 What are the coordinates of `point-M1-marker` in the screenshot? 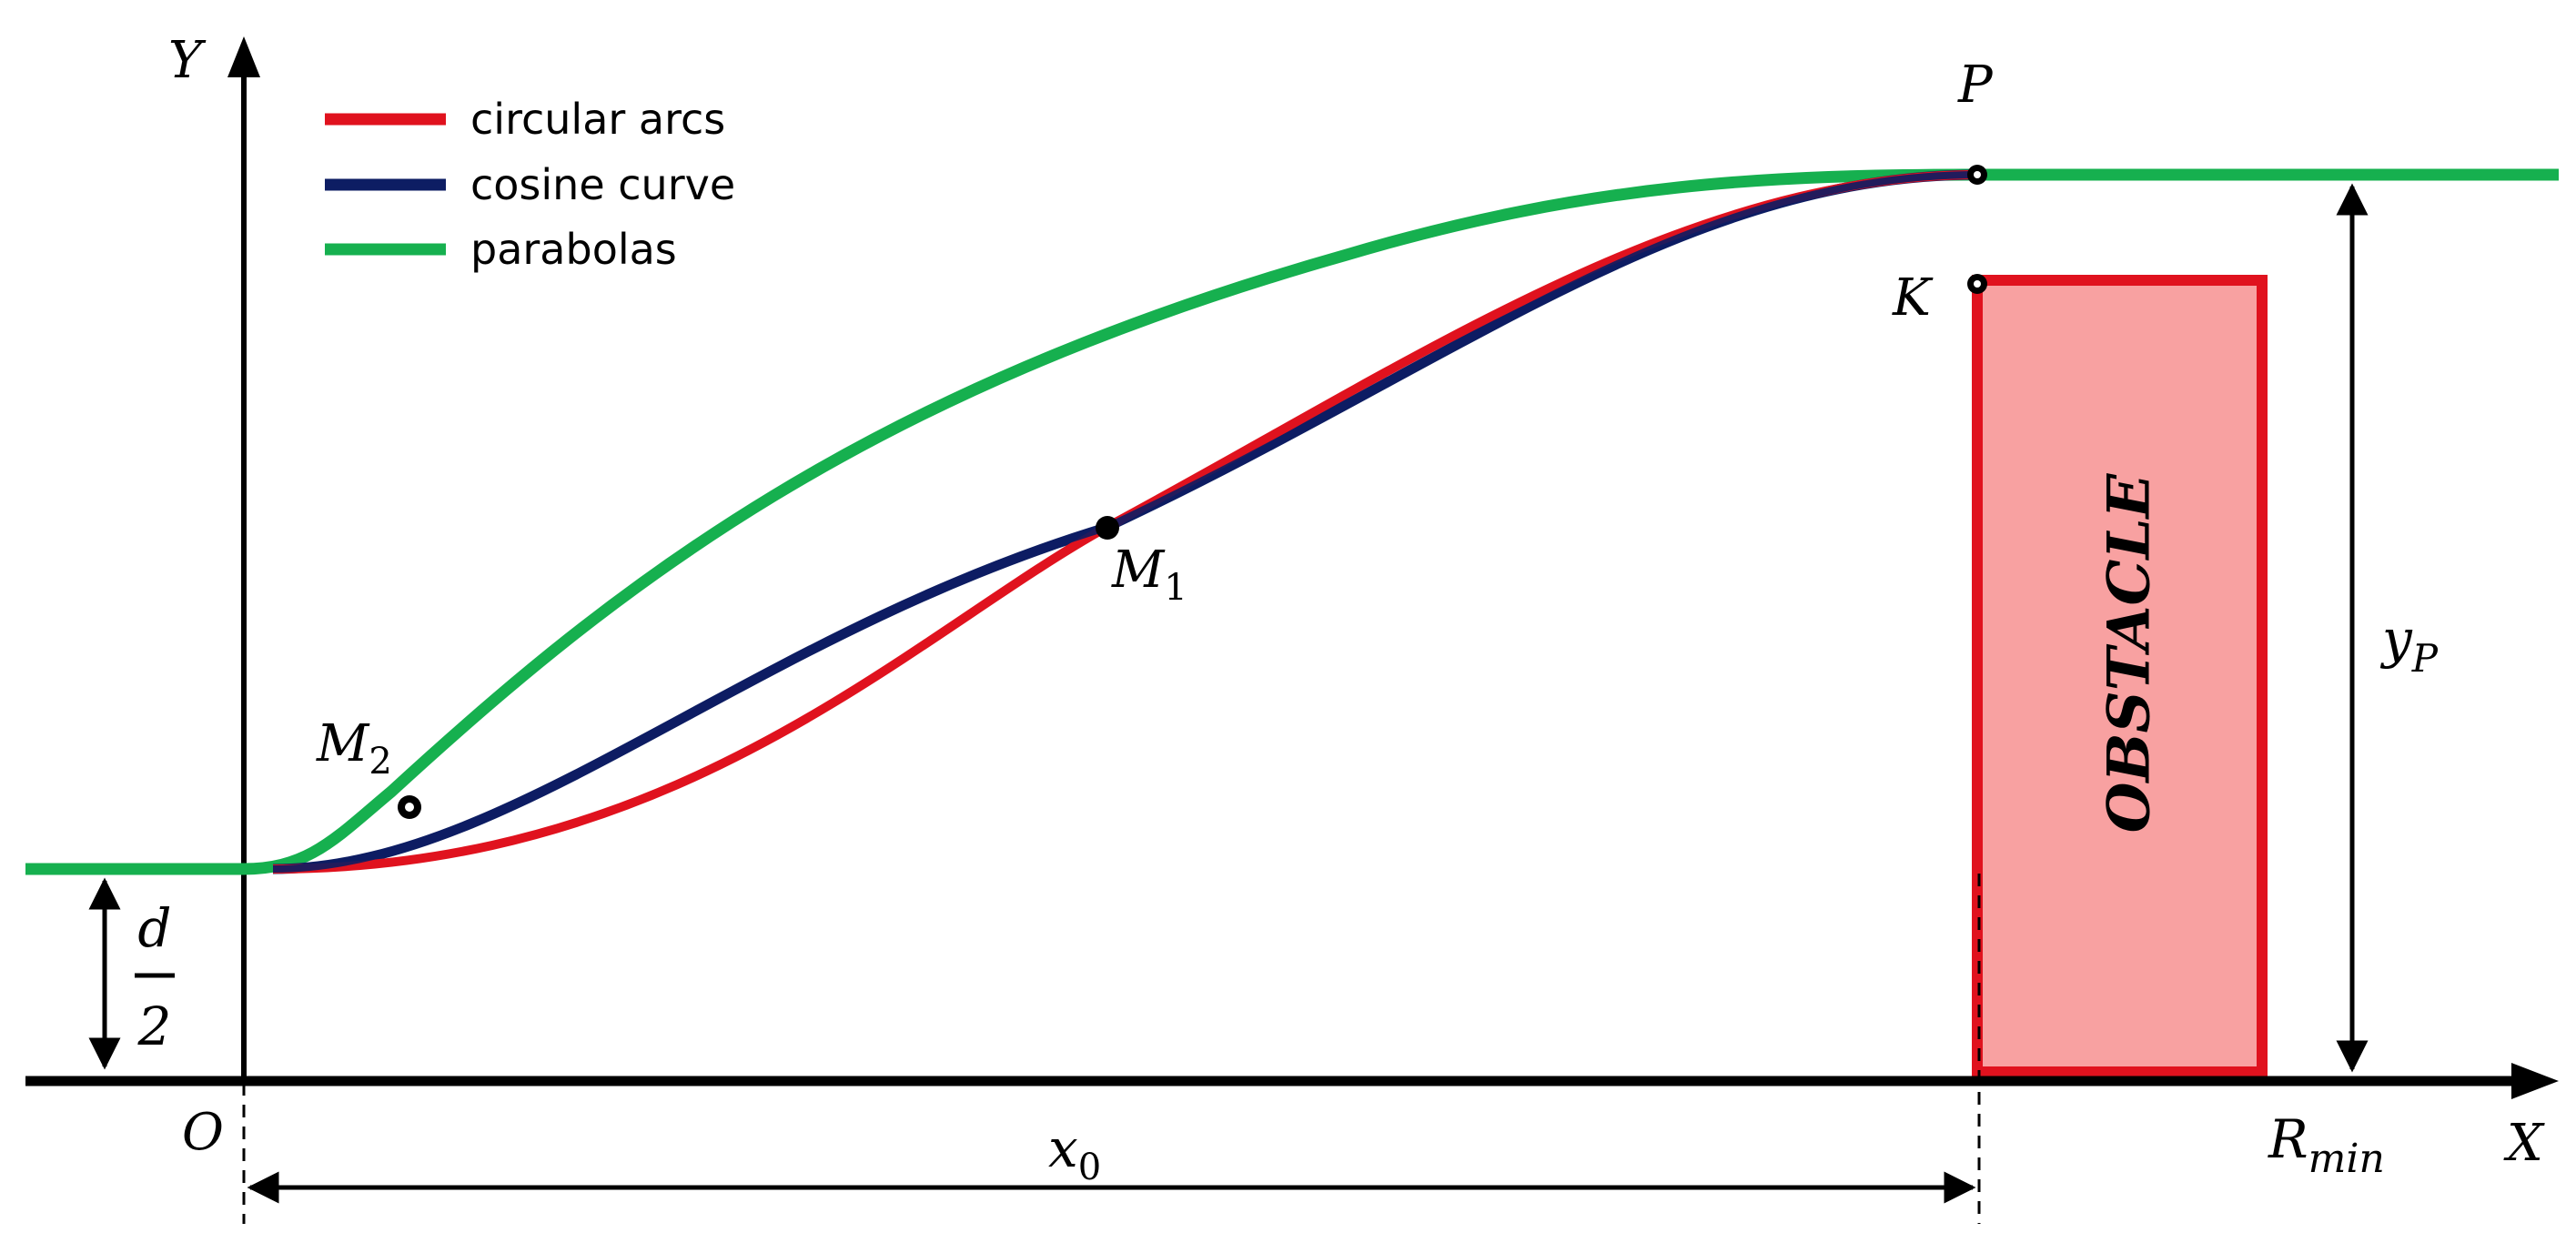 It's located at (1107, 528).